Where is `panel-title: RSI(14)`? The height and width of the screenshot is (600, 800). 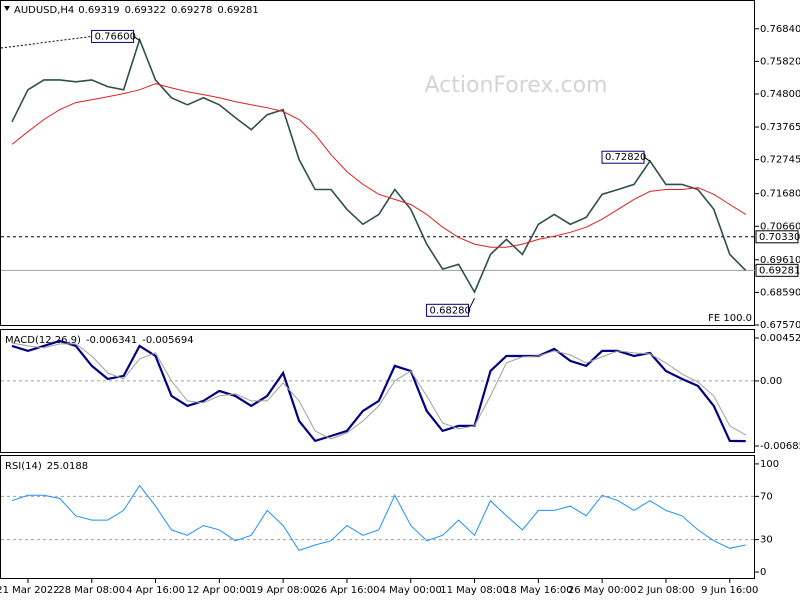 panel-title: RSI(14) is located at coordinates (23, 466).